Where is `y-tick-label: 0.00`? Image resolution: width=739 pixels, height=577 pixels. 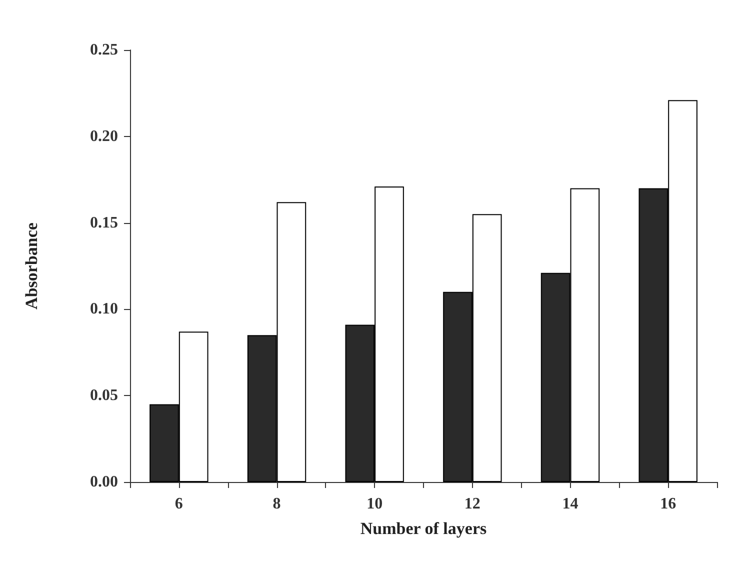
y-tick-label: 0.00 is located at coordinates (104, 482).